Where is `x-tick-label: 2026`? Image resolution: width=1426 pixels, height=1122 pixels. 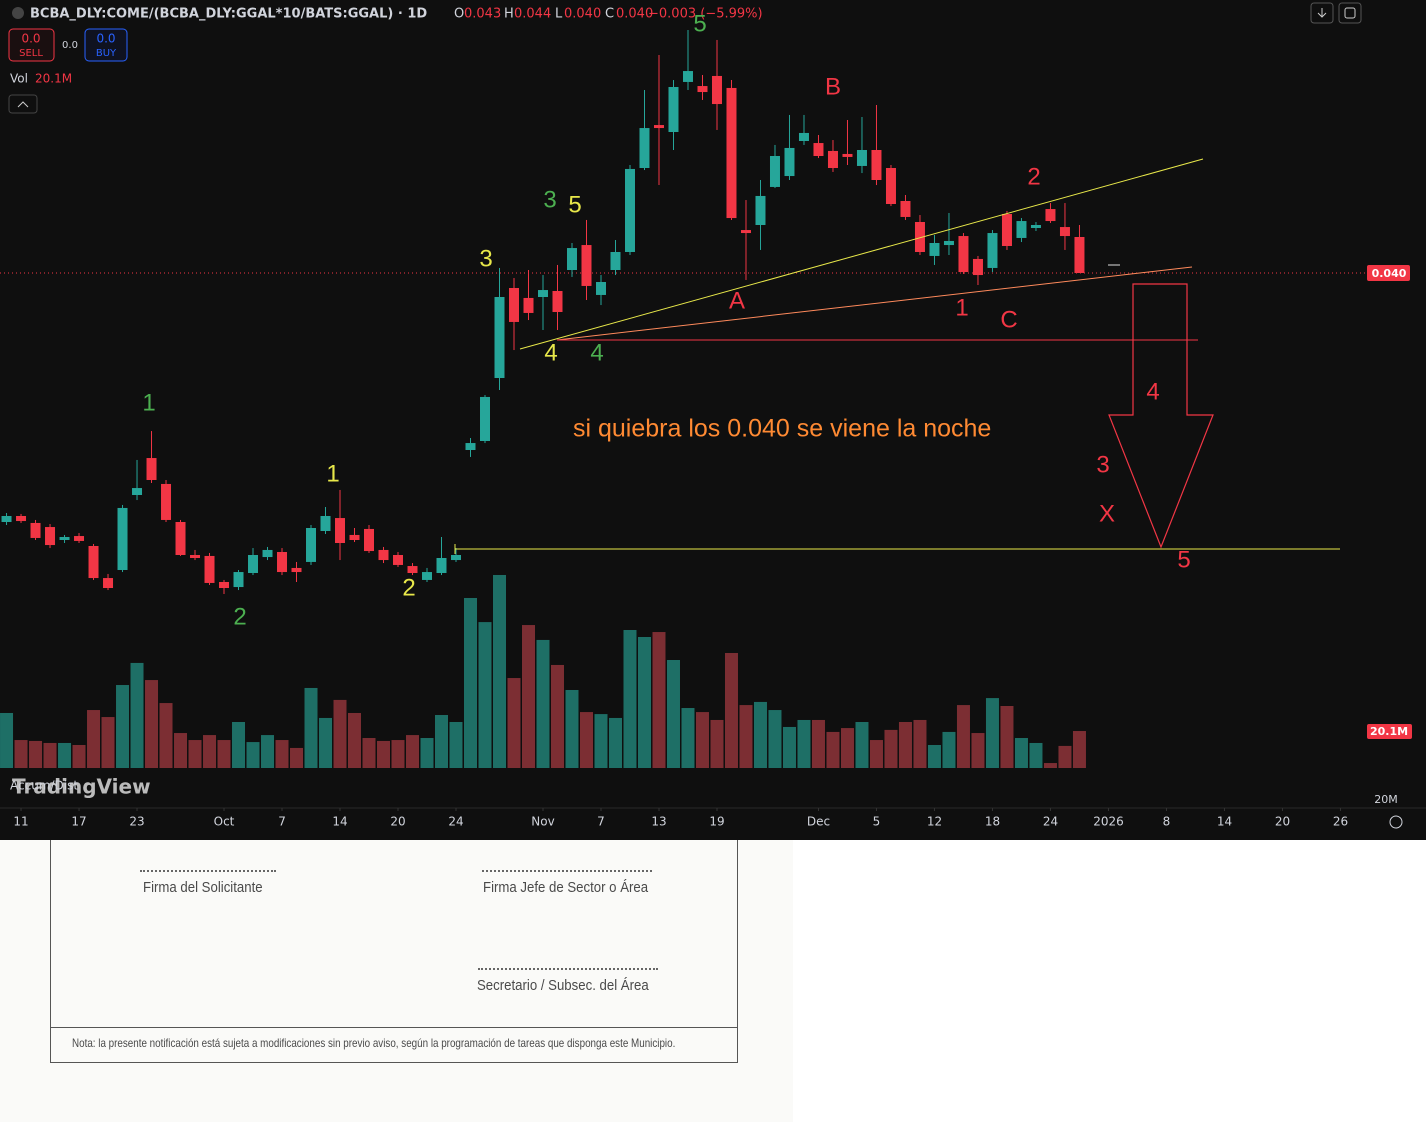
x-tick-label: 2026 is located at coordinates (1108, 822).